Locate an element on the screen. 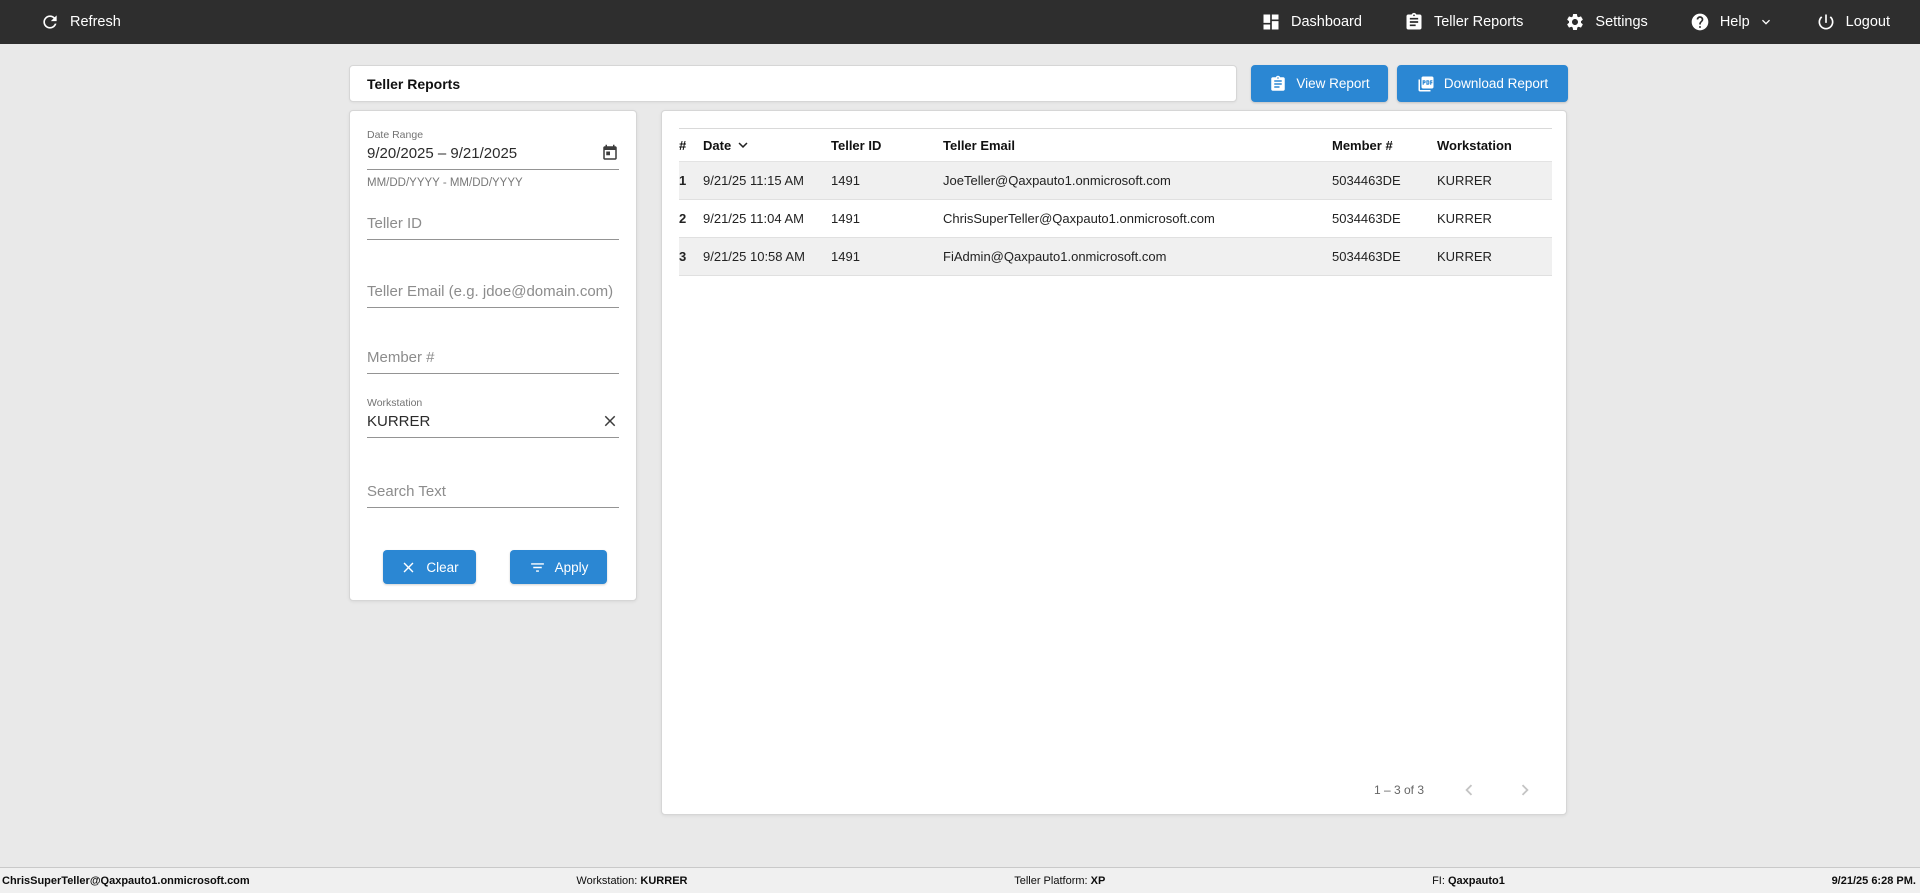  member-number-field is located at coordinates (493, 361).